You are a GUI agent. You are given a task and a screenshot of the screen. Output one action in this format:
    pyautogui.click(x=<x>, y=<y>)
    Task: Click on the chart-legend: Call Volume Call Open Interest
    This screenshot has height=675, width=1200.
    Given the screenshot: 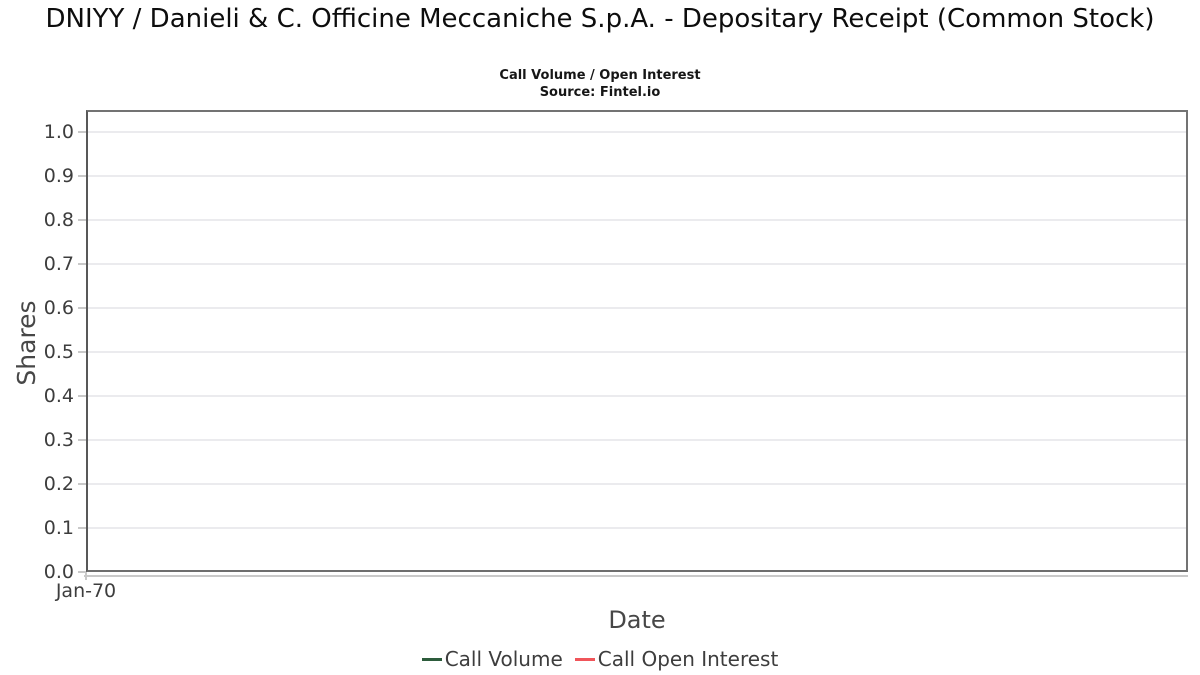 What is the action you would take?
    pyautogui.click(x=600, y=659)
    